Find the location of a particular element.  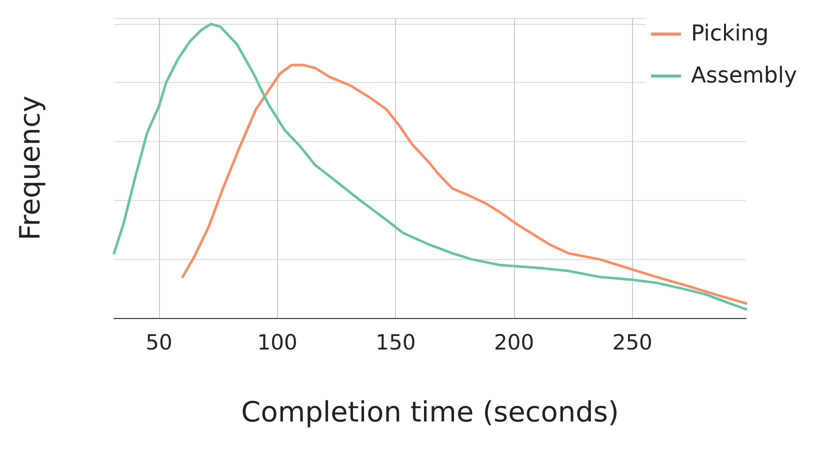

y-axis-title: Frequency is located at coordinates (30, 168).